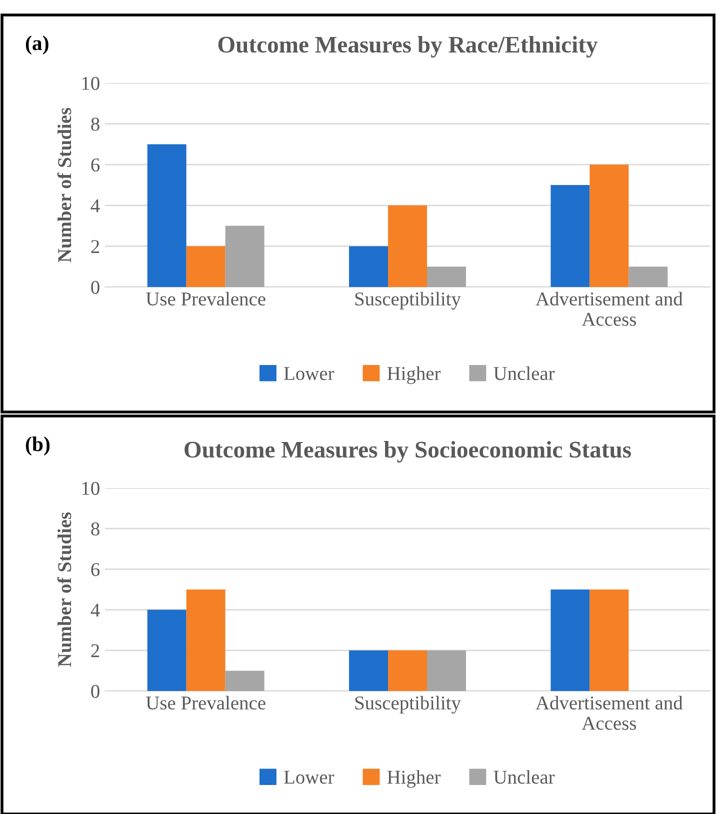 The height and width of the screenshot is (814, 716). What do you see at coordinates (408, 47) in the screenshot?
I see `chart-title: Outcome Measures by Race/Ethnicity` at bounding box center [408, 47].